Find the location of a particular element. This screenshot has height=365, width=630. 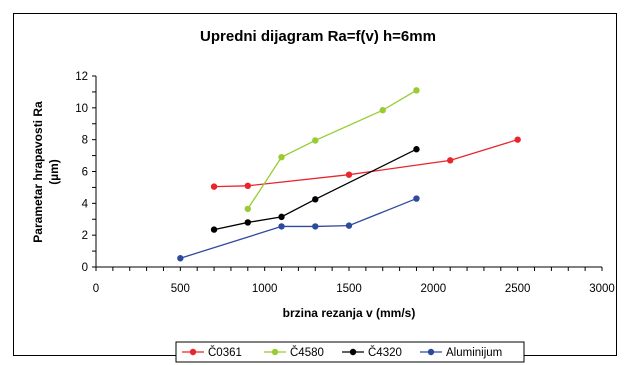

y-tick-label: 12 is located at coordinates (81, 77).